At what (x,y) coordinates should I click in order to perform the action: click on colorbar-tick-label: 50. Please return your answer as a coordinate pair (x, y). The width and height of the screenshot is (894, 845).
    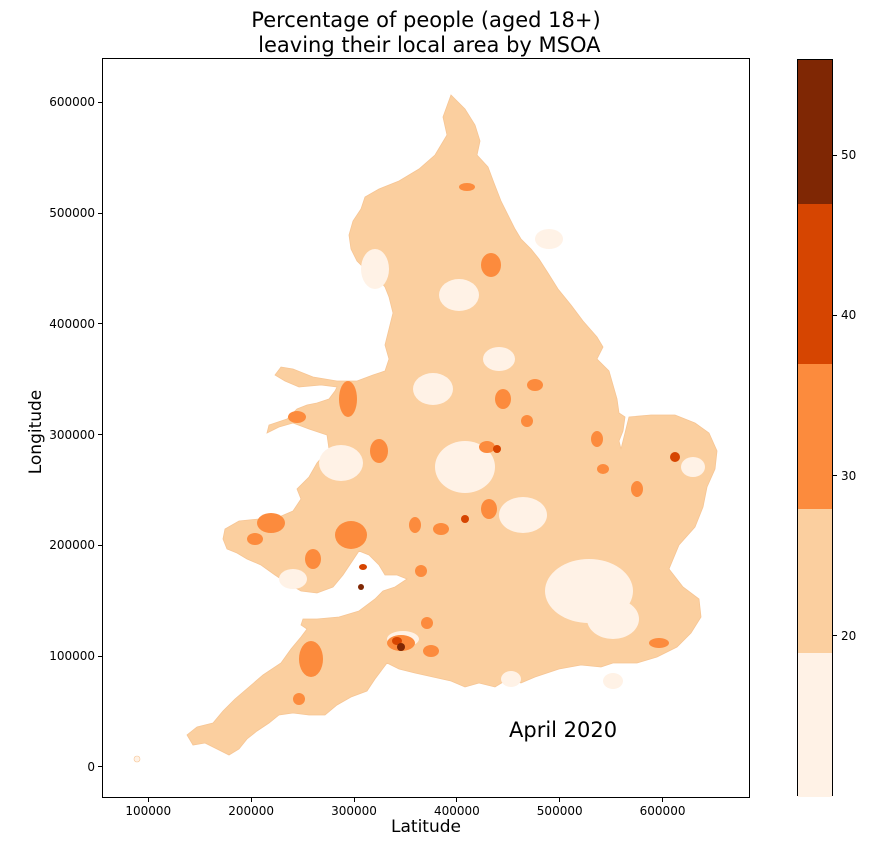
    Looking at the image, I should click on (849, 155).